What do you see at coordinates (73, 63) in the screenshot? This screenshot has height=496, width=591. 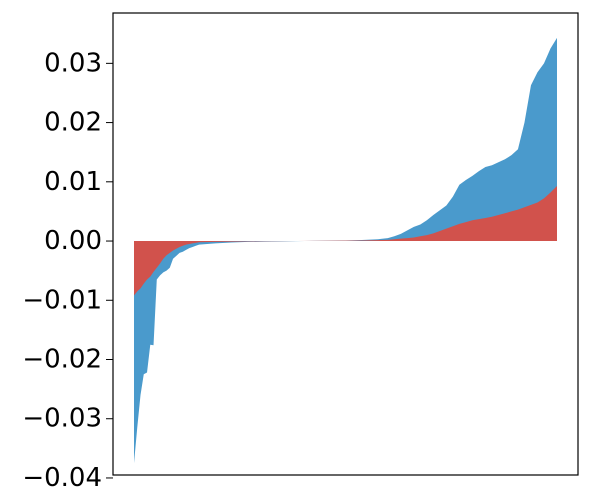 I see `y-tick-label: 0.03` at bounding box center [73, 63].